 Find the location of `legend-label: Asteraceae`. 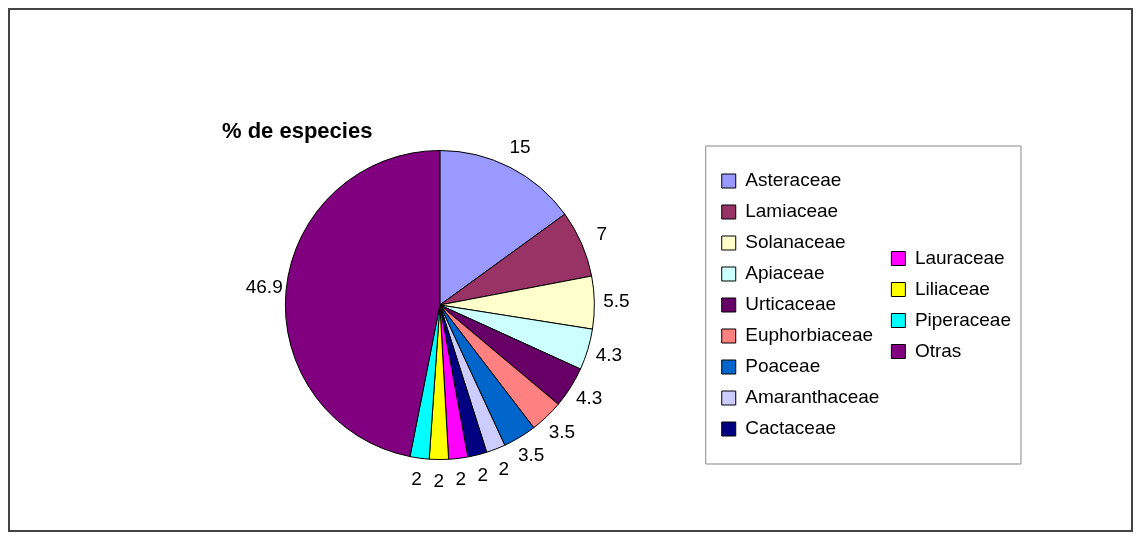

legend-label: Asteraceae is located at coordinates (793, 180).